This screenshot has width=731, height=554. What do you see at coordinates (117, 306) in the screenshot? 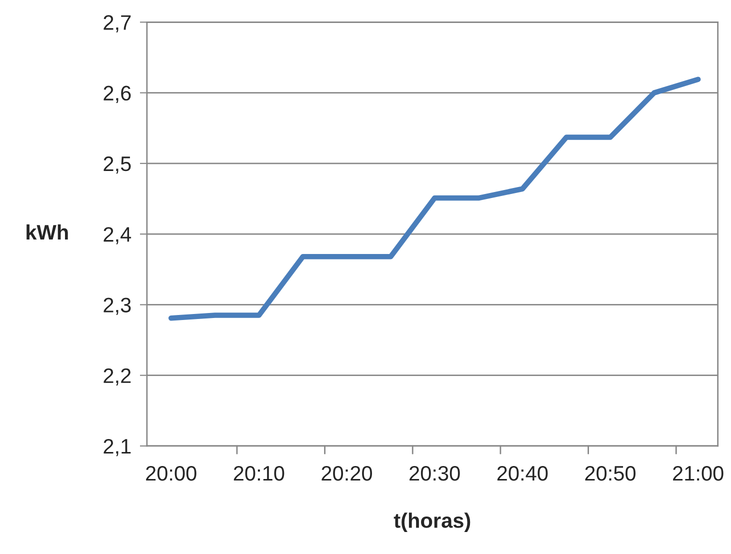
I see `y-tick-label: 2,3` at bounding box center [117, 306].